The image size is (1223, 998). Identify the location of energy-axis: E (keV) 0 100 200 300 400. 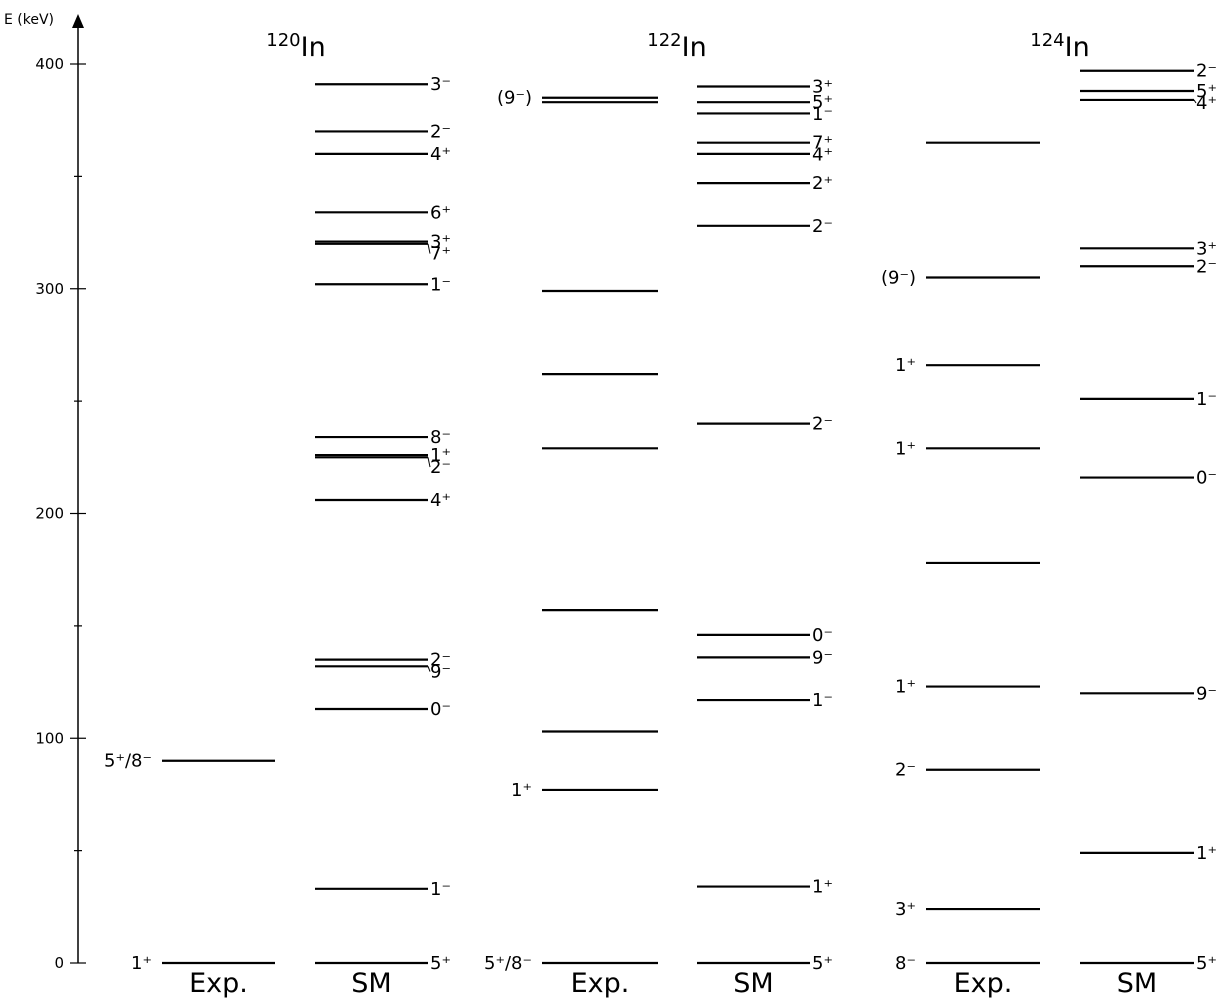
(45, 492).